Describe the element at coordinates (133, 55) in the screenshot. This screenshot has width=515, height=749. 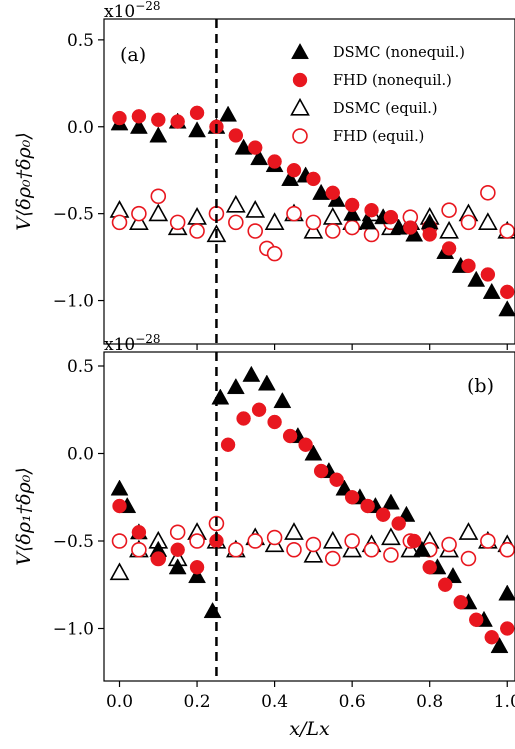
I see `panel-a-label: (a)` at that location.